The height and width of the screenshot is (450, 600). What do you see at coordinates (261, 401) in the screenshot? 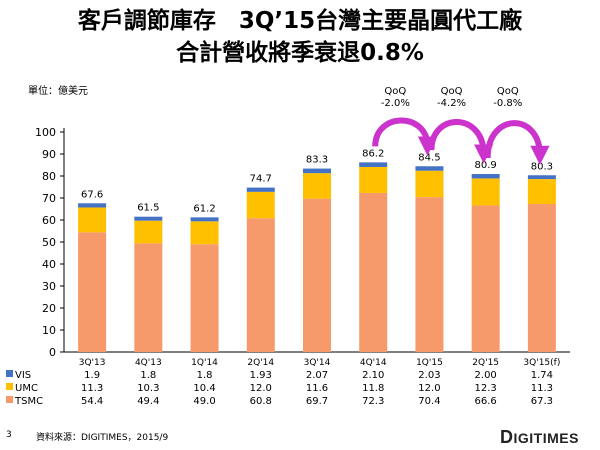
I see `table-cell-tsmc: 60.8` at bounding box center [261, 401].